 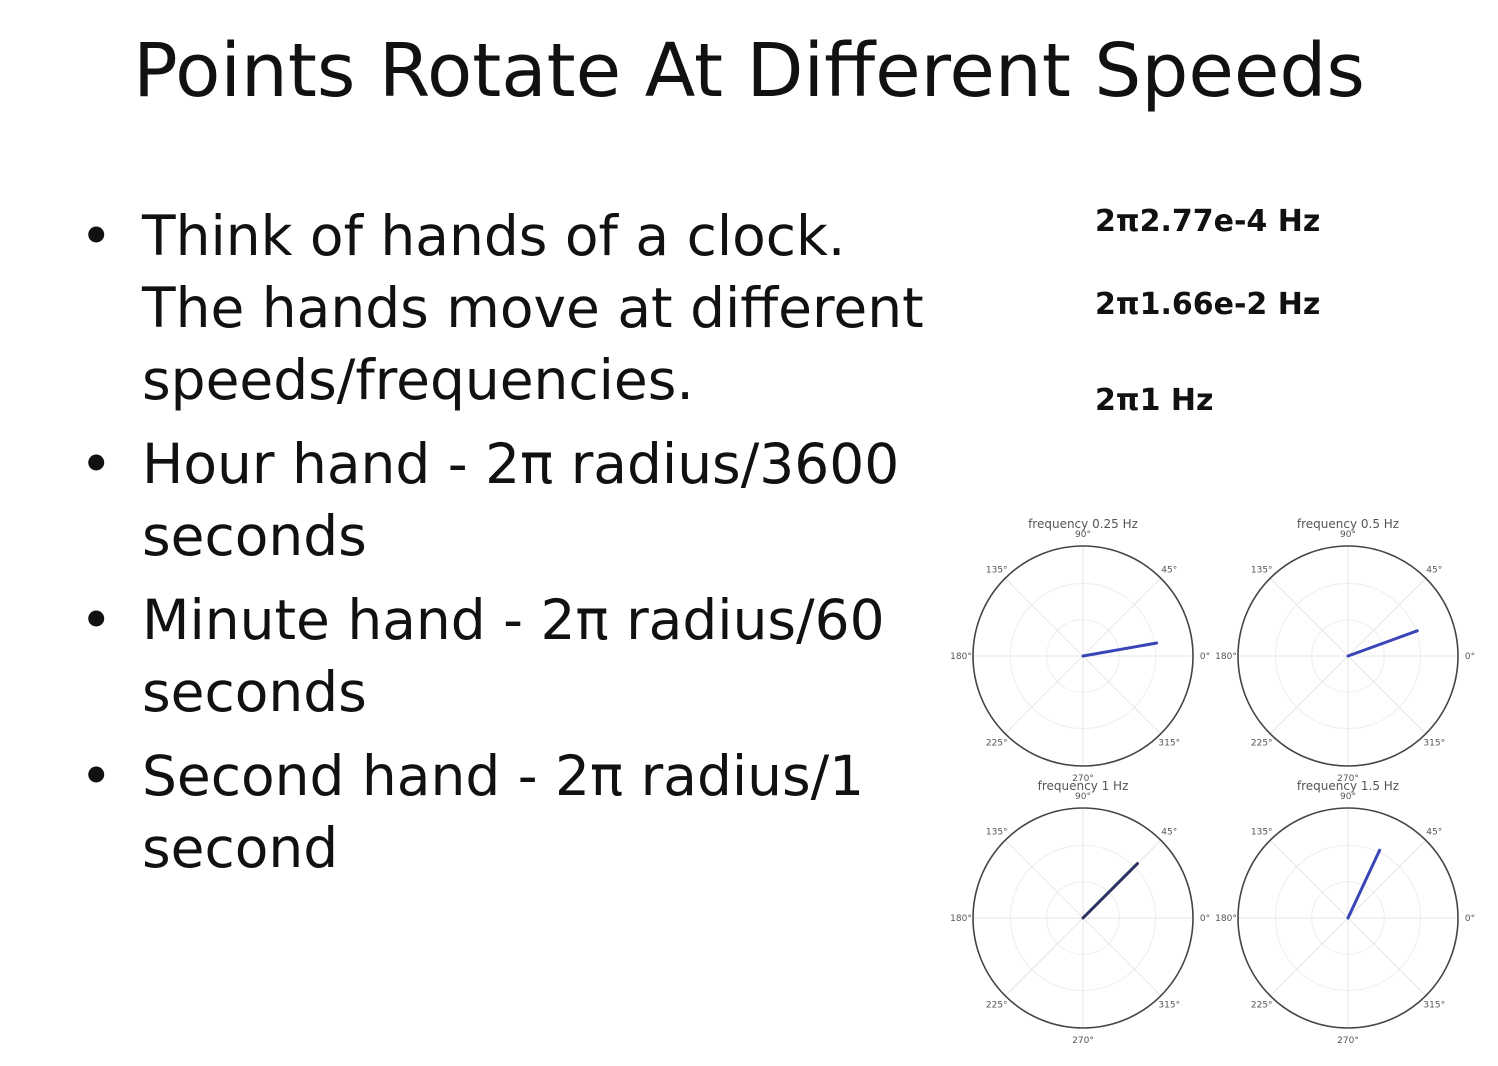 I want to click on bullet-item: • Minute hand - 2π radius/60 seconds, so click(x=510, y=656).